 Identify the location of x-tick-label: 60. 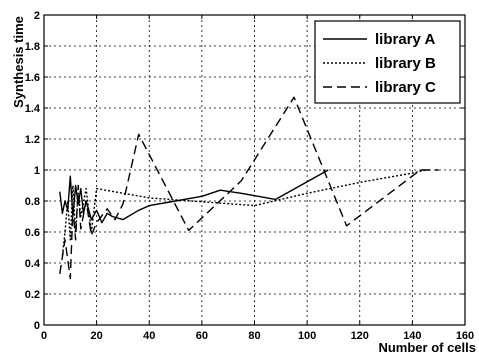
(202, 336).